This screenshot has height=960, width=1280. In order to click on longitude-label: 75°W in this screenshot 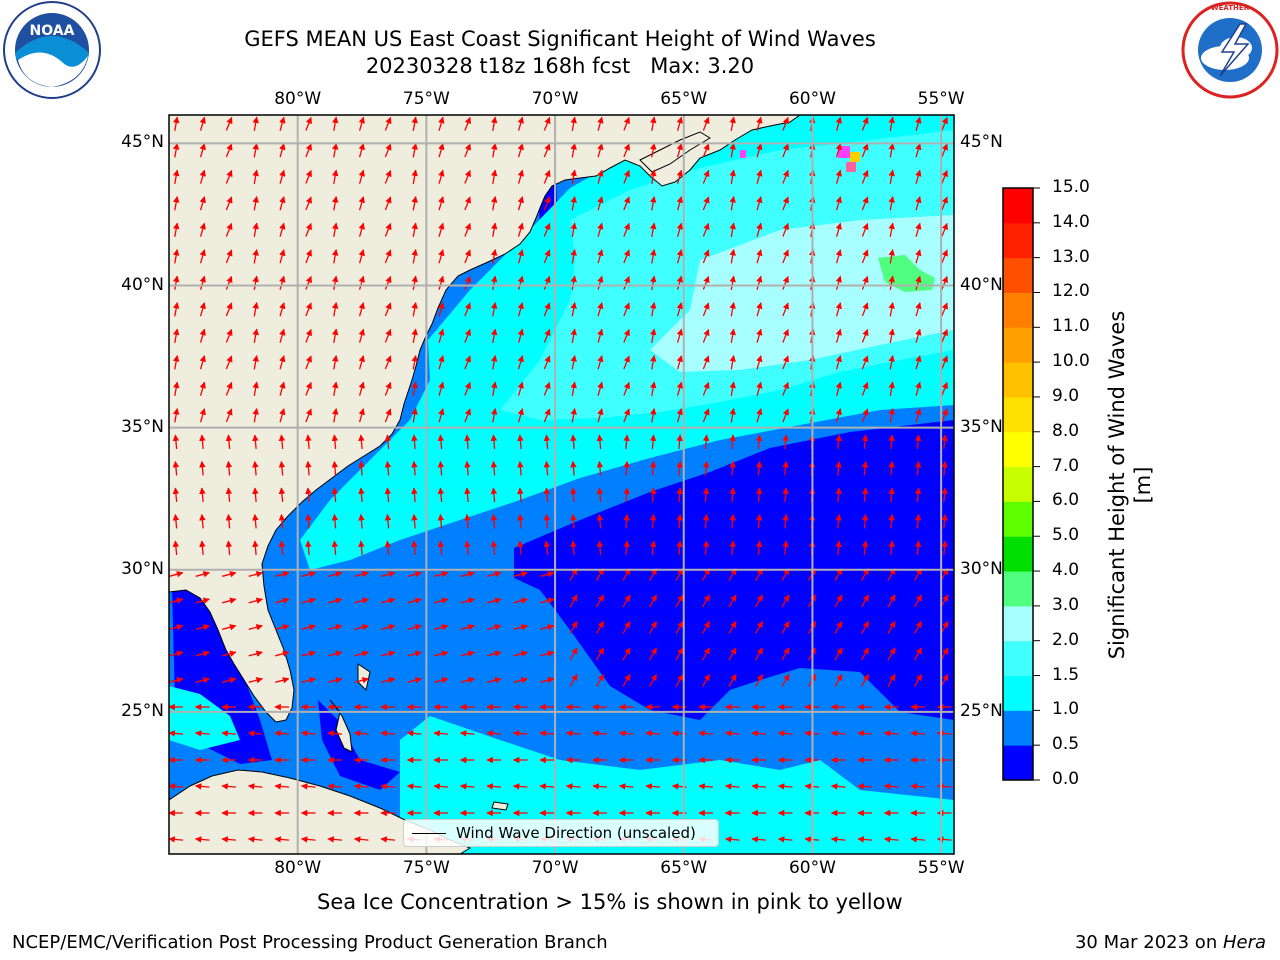, I will do `click(426, 99)`.